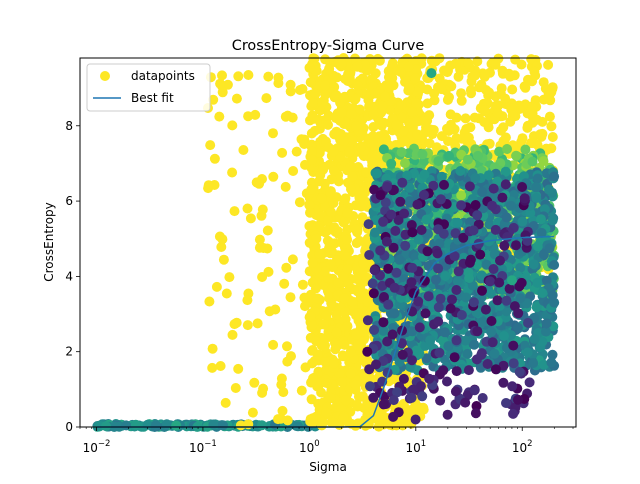 Image resolution: width=640 pixels, height=484 pixels. Describe the element at coordinates (69, 126) in the screenshot. I see `y-tick-label: 8` at that location.